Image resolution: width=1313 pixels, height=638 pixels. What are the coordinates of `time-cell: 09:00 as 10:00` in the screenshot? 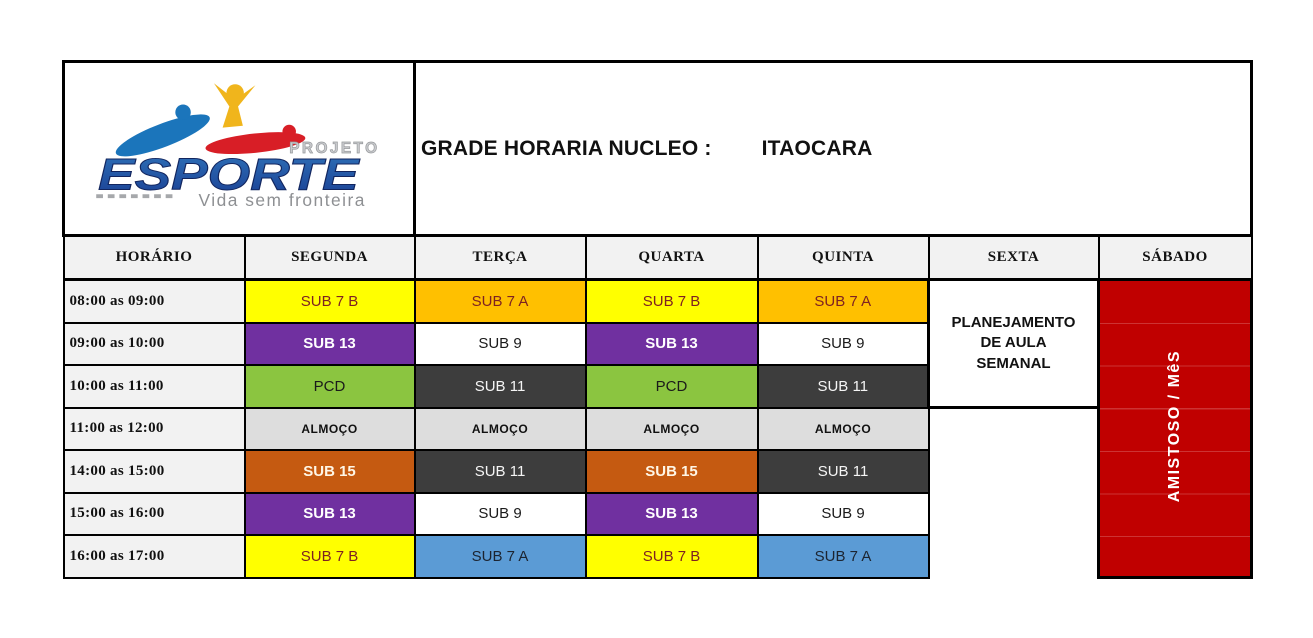 It's located at (154, 343).